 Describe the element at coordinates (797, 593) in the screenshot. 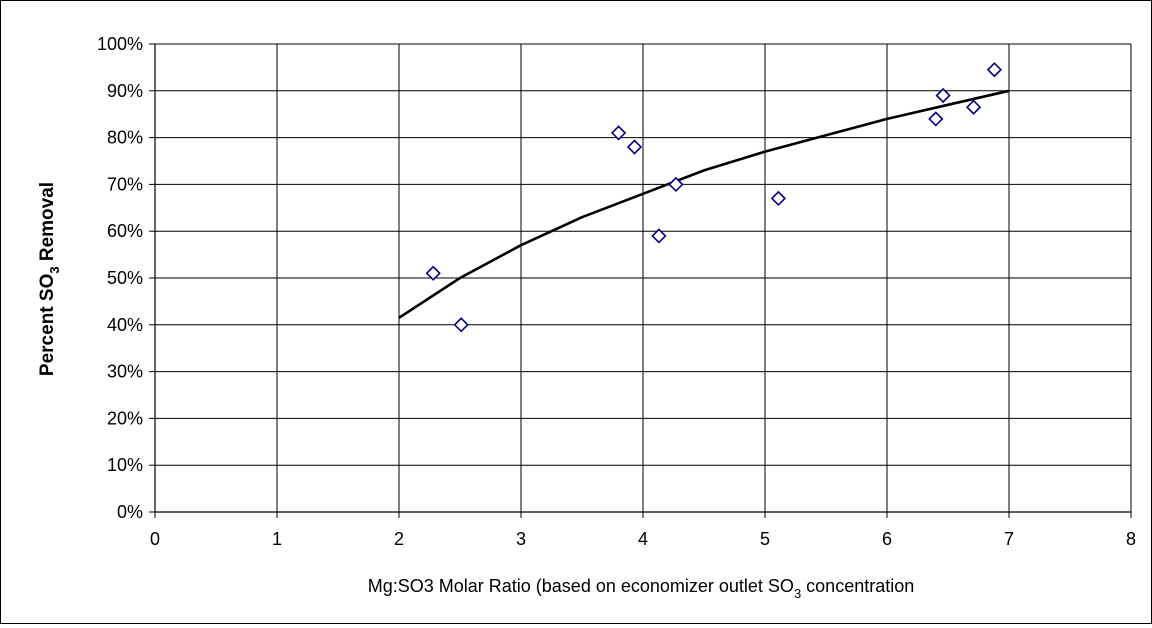

I see `x-axis-title-subscript: 3` at that location.